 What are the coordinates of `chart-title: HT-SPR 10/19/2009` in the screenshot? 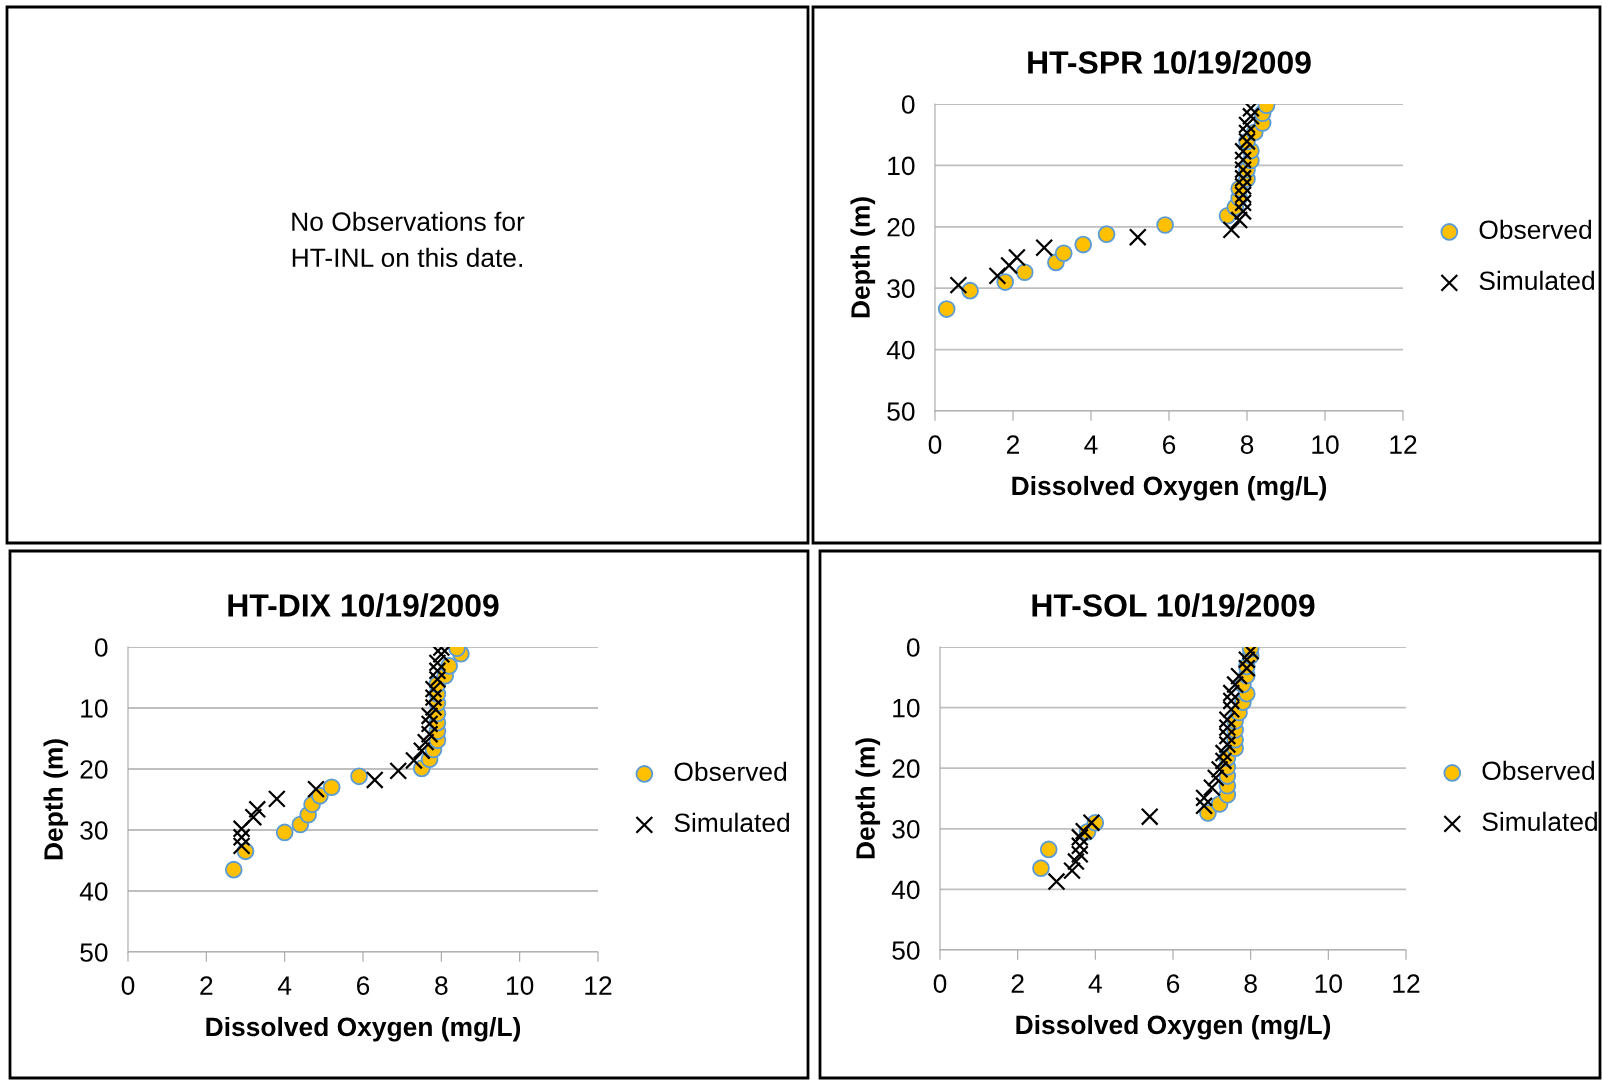 It's located at (1169, 62).